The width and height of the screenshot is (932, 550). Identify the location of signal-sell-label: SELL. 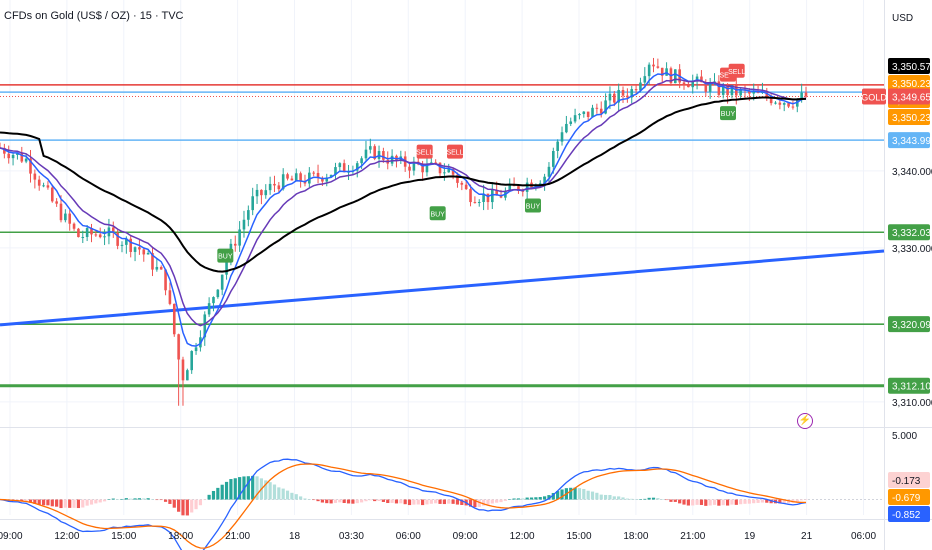
(424, 153).